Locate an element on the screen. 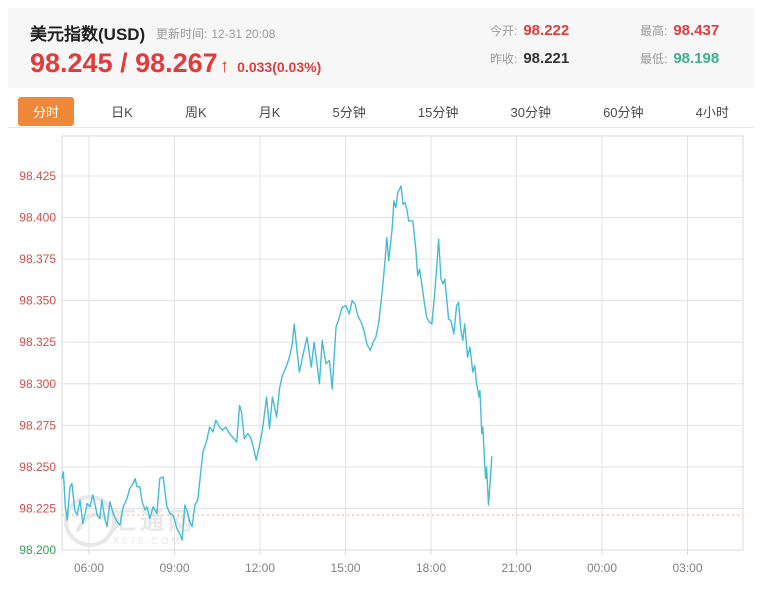 The width and height of the screenshot is (762, 600). y-axis-label: 98.200 is located at coordinates (37, 550).